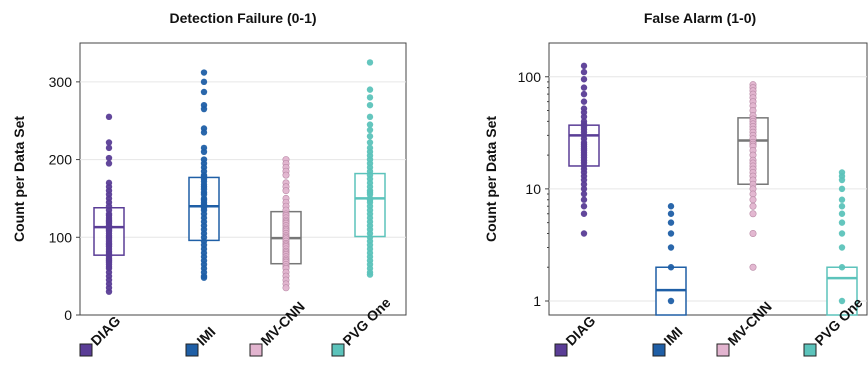  What do you see at coordinates (61, 160) in the screenshot?
I see `y-tick-label: 200` at bounding box center [61, 160].